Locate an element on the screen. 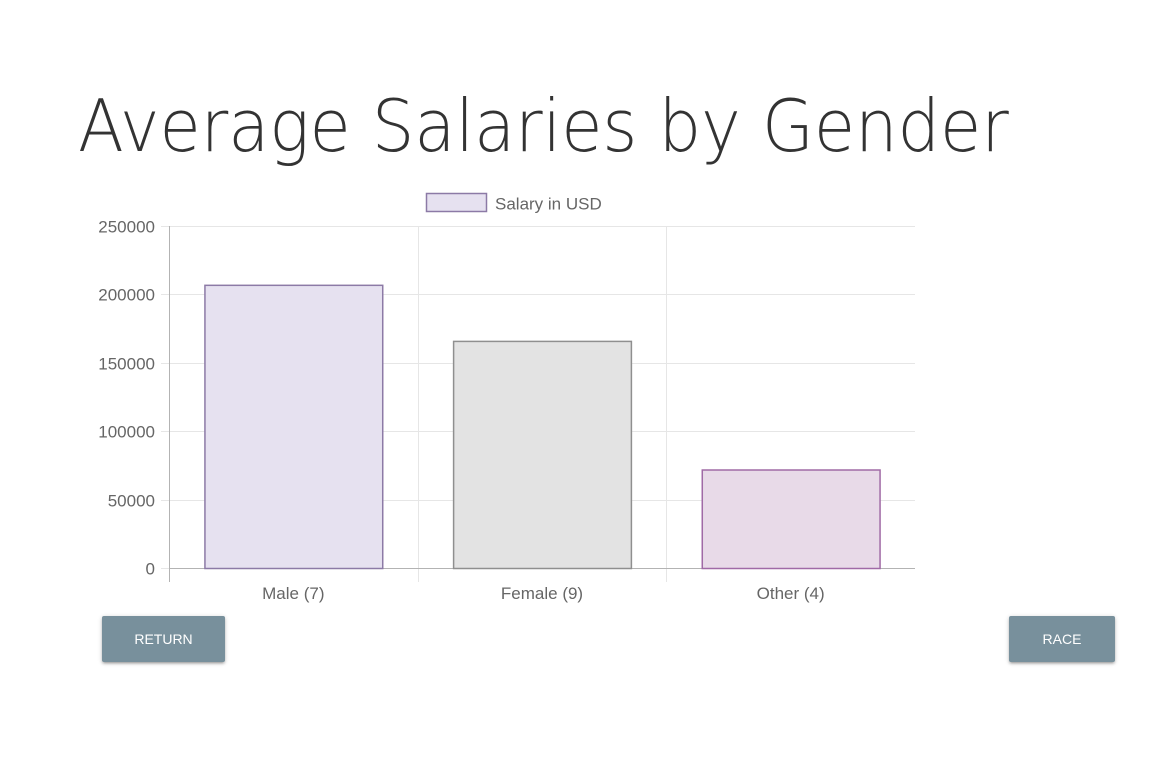 This screenshot has width=1168, height=779. y-tick-label: 200000 is located at coordinates (126, 295).